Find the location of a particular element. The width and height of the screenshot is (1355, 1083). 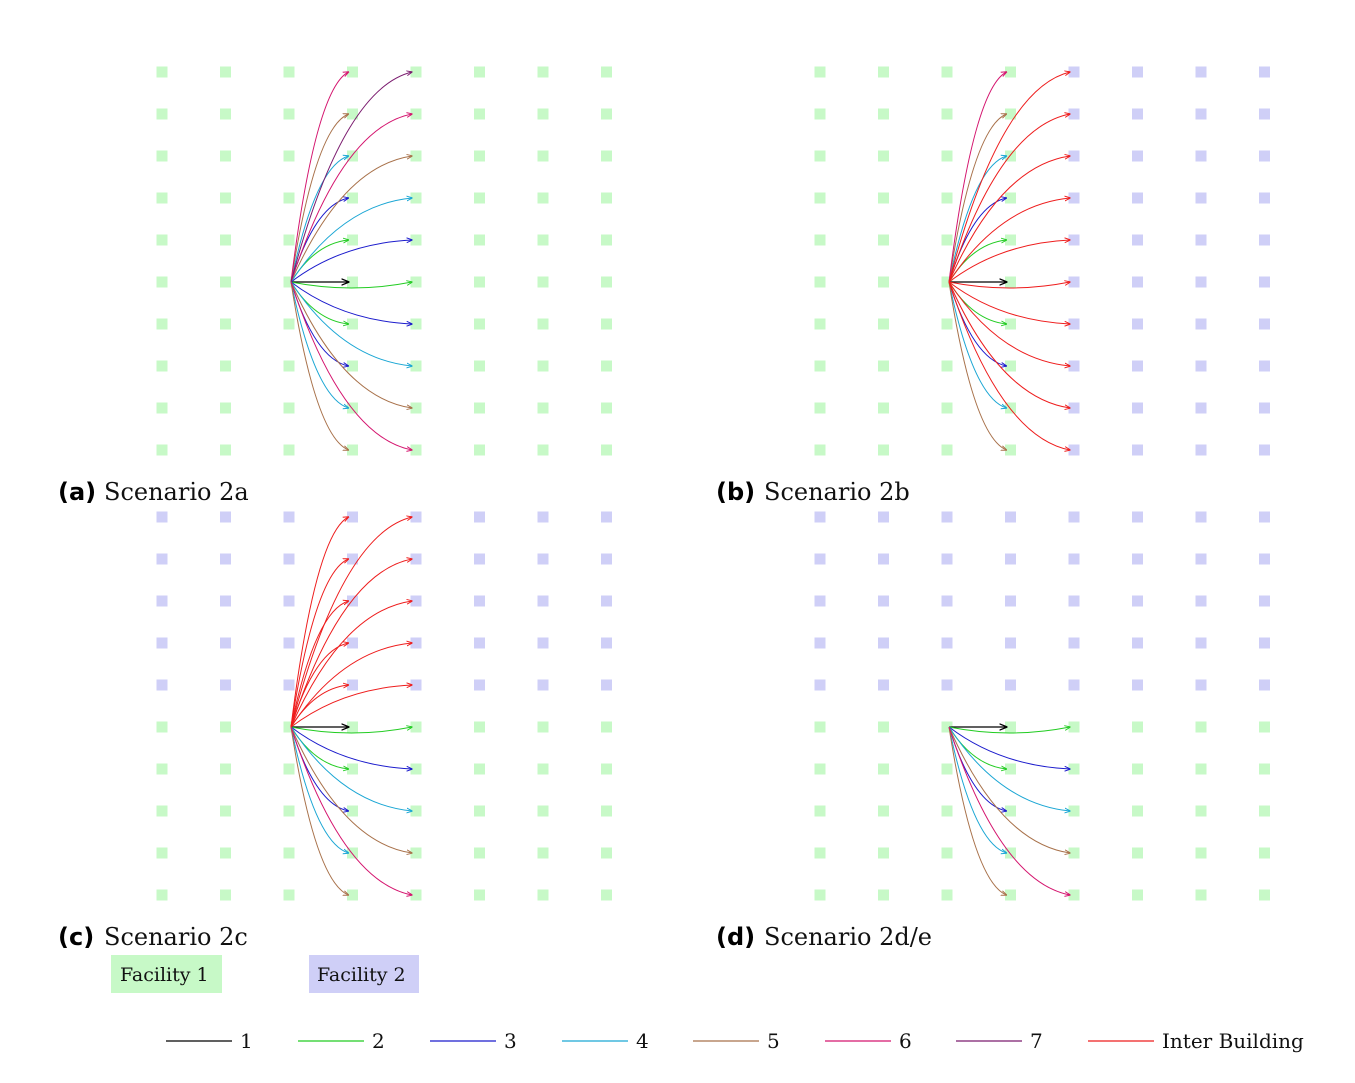

legend-label-5: 5 is located at coordinates (773, 1041).